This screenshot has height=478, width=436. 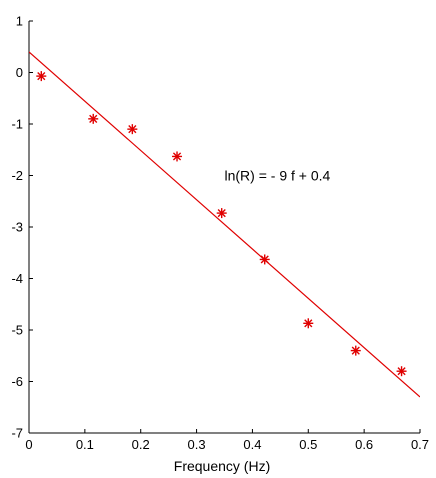 What do you see at coordinates (17, 227) in the screenshot?
I see `y-tick-label: -3` at bounding box center [17, 227].